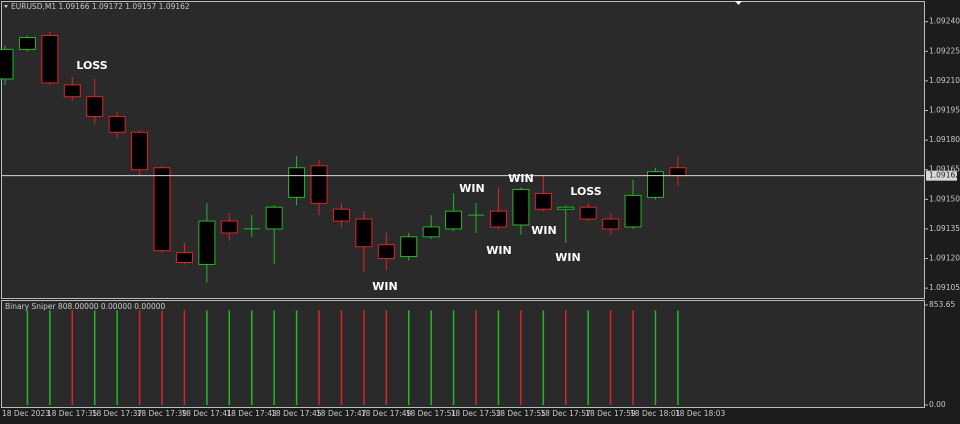 This screenshot has height=424, width=960. Describe the element at coordinates (944, 50) in the screenshot. I see `y-tick-label: 1.09225` at that location.